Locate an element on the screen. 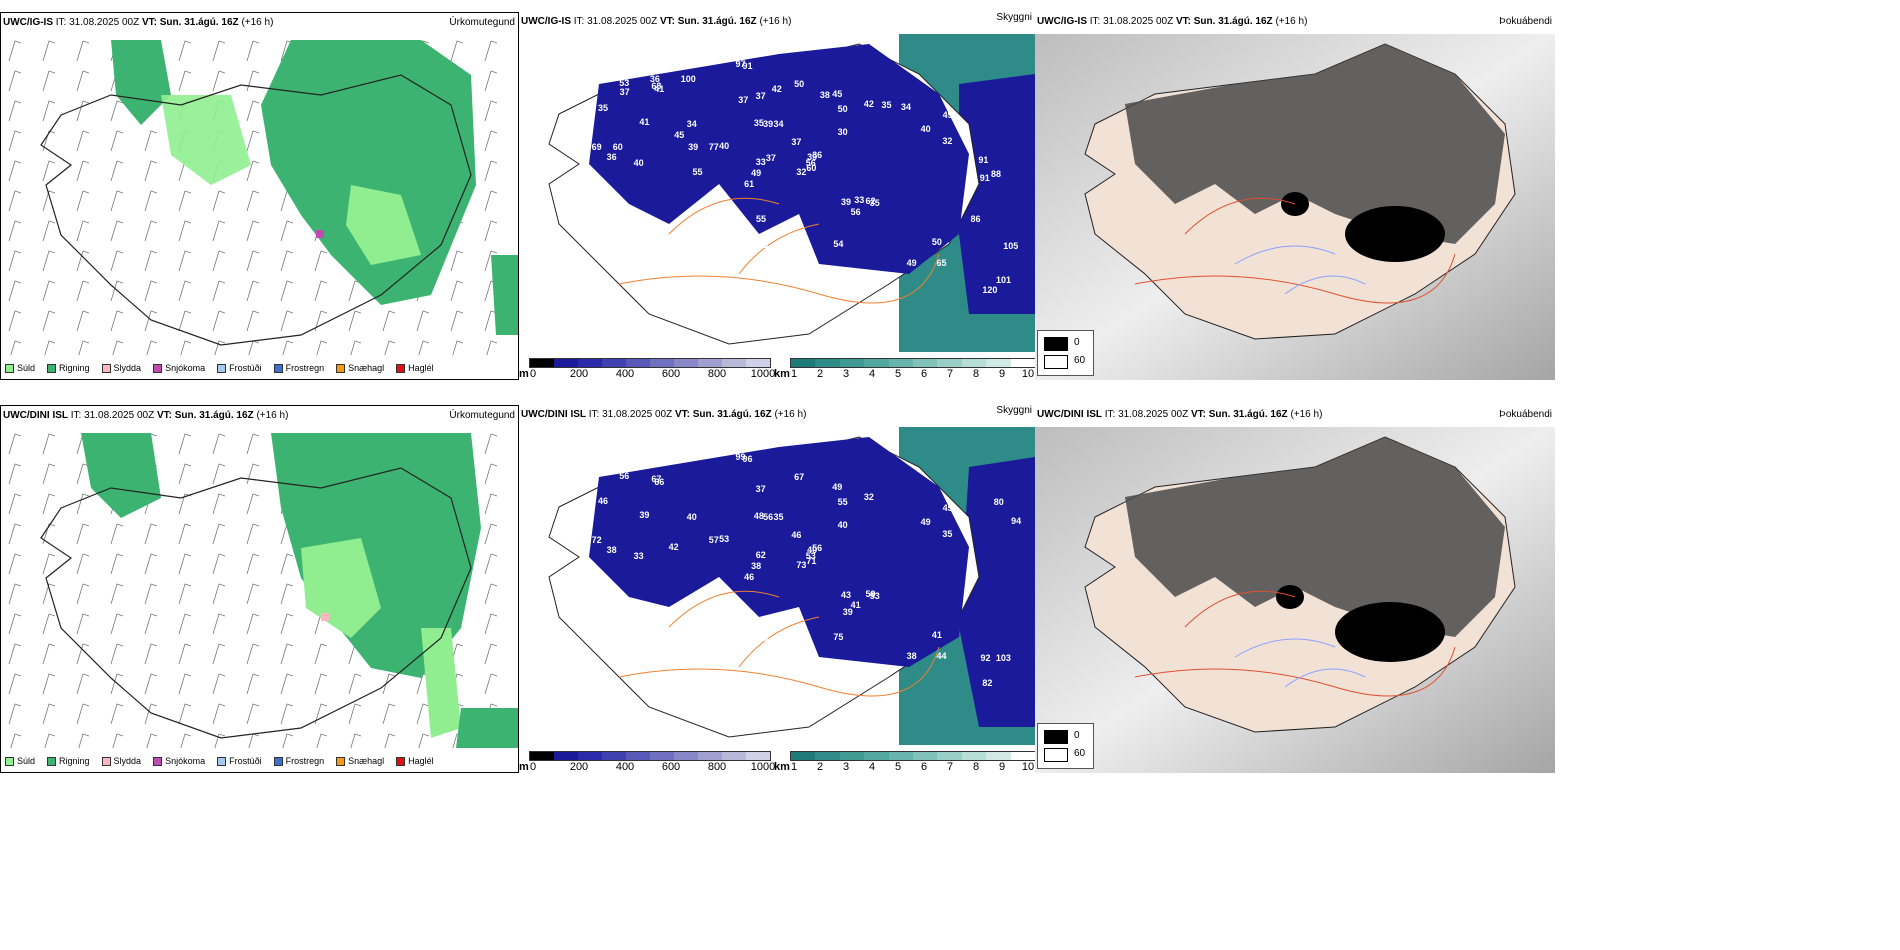 The width and height of the screenshot is (1900, 950). legend-item: Haglél is located at coordinates (415, 761).